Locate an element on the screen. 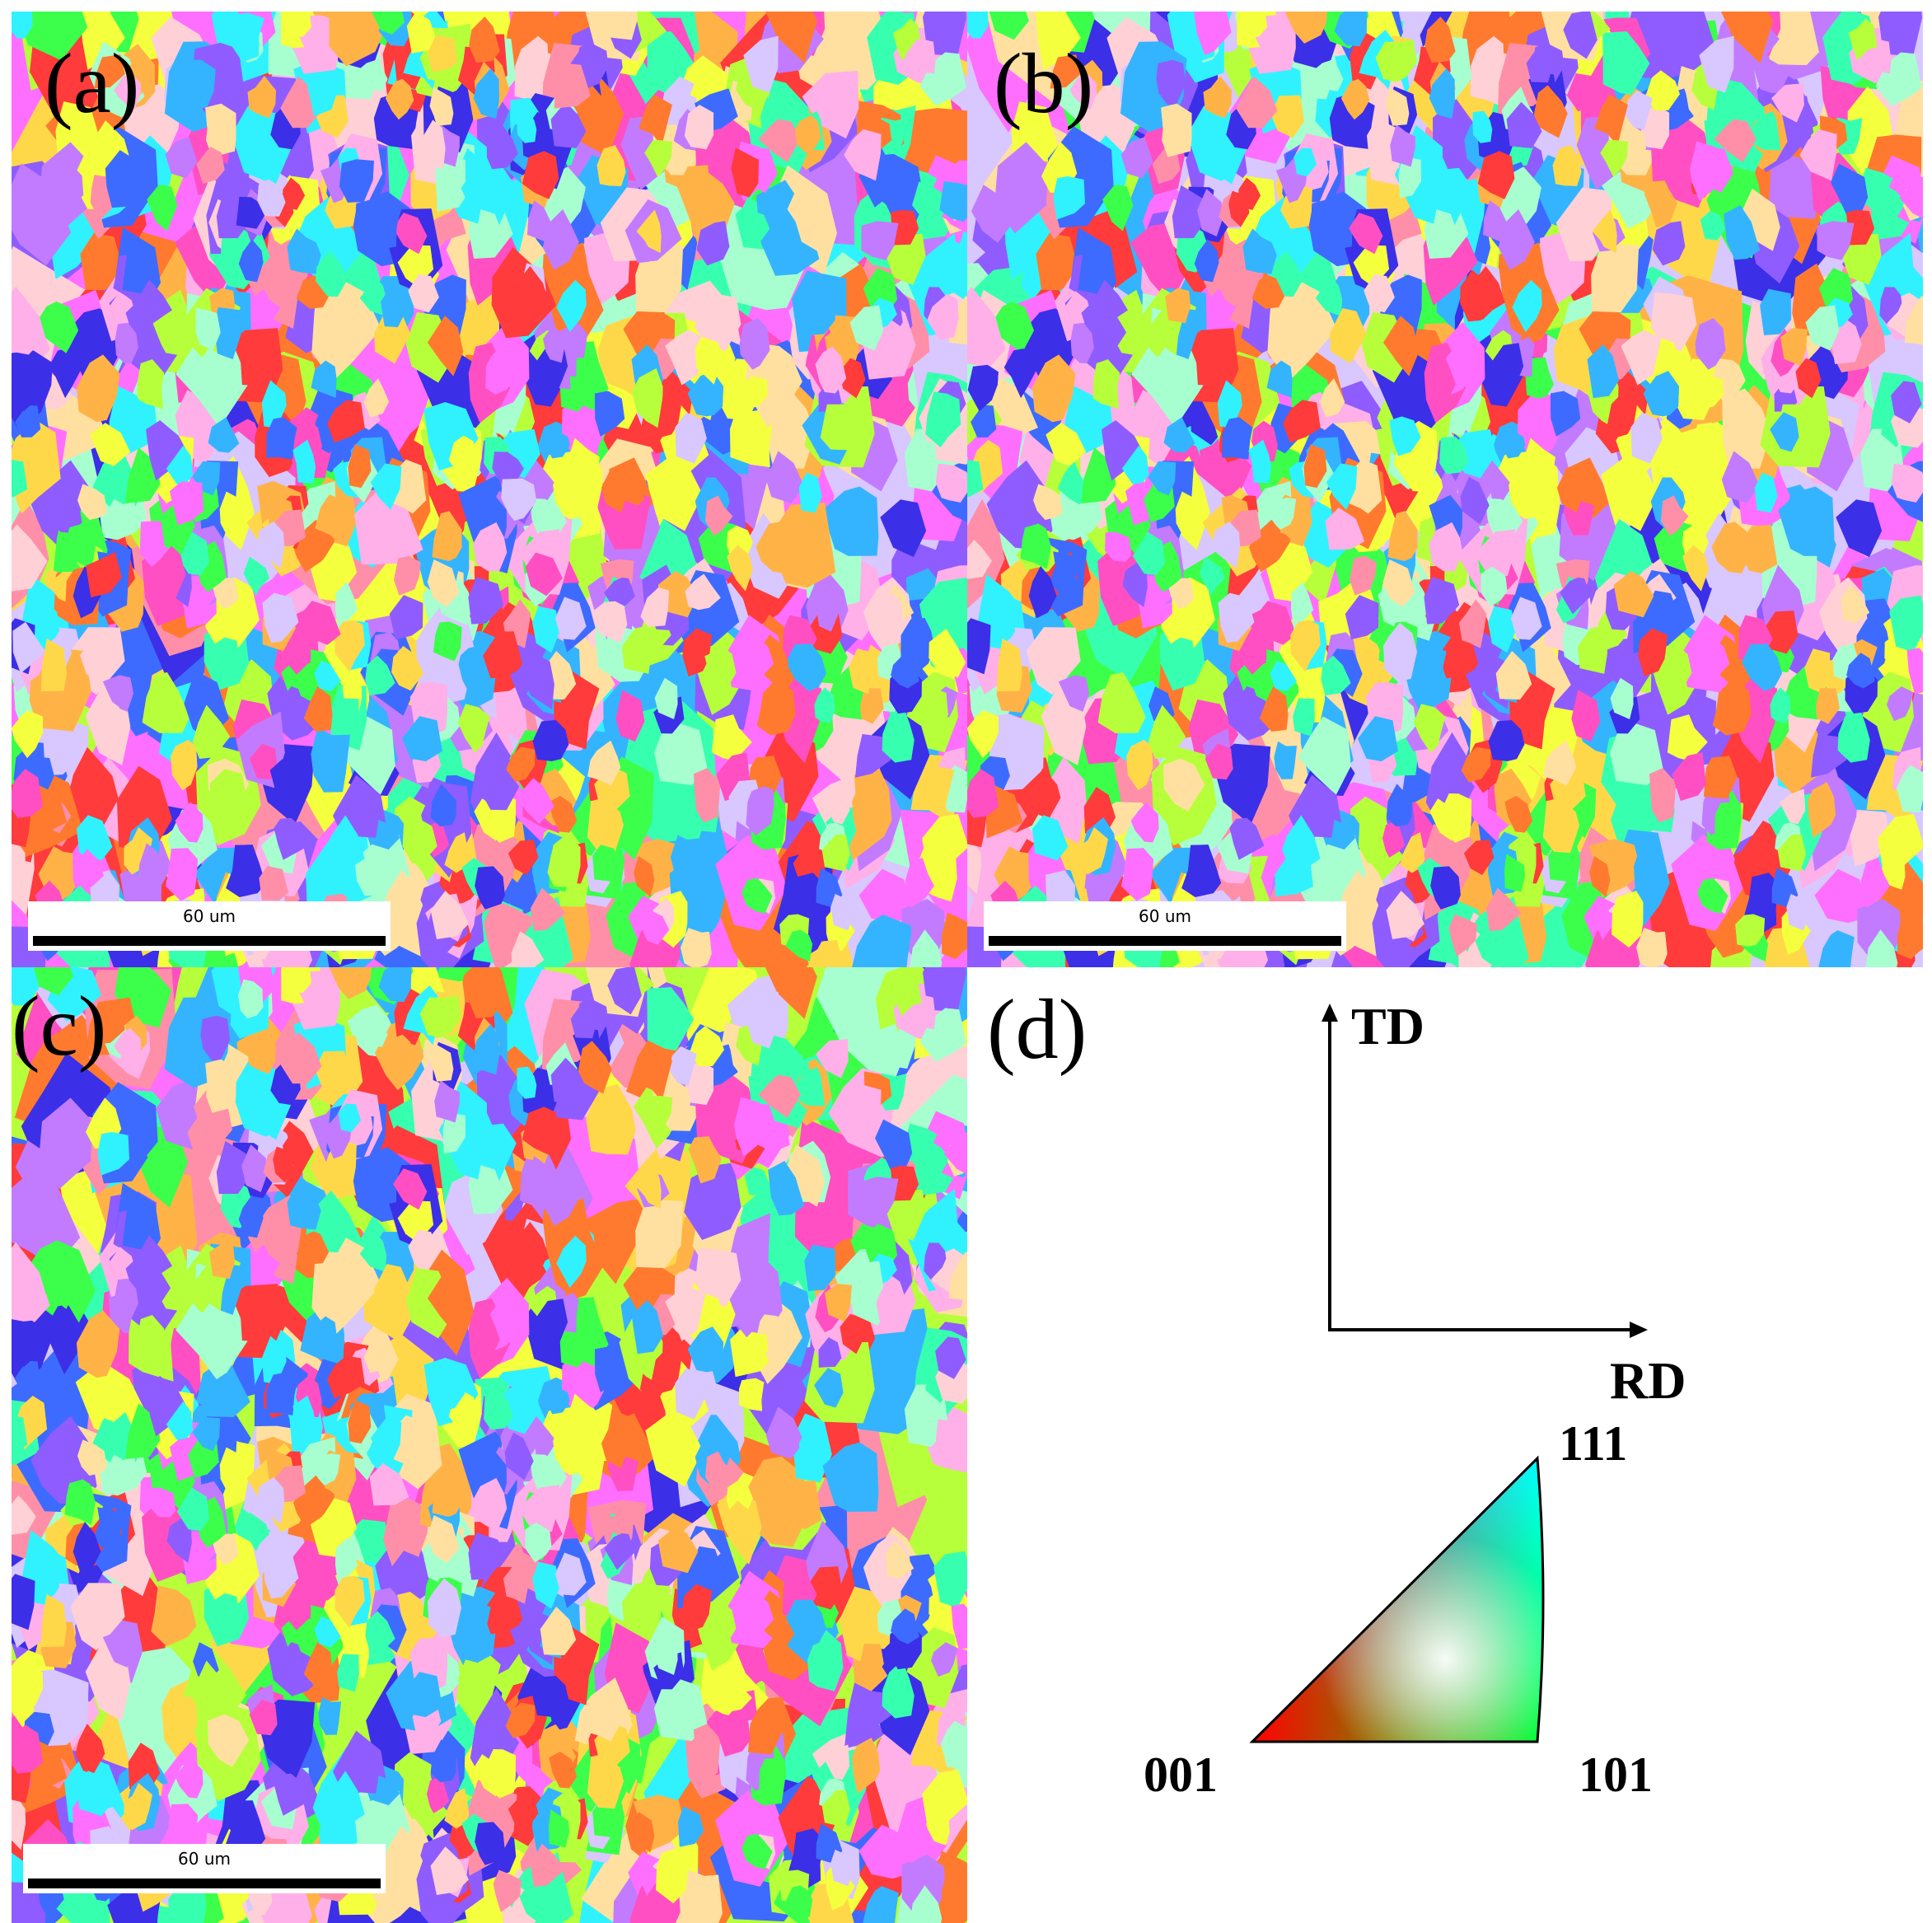  scale-bar-line-b is located at coordinates (1165, 941).